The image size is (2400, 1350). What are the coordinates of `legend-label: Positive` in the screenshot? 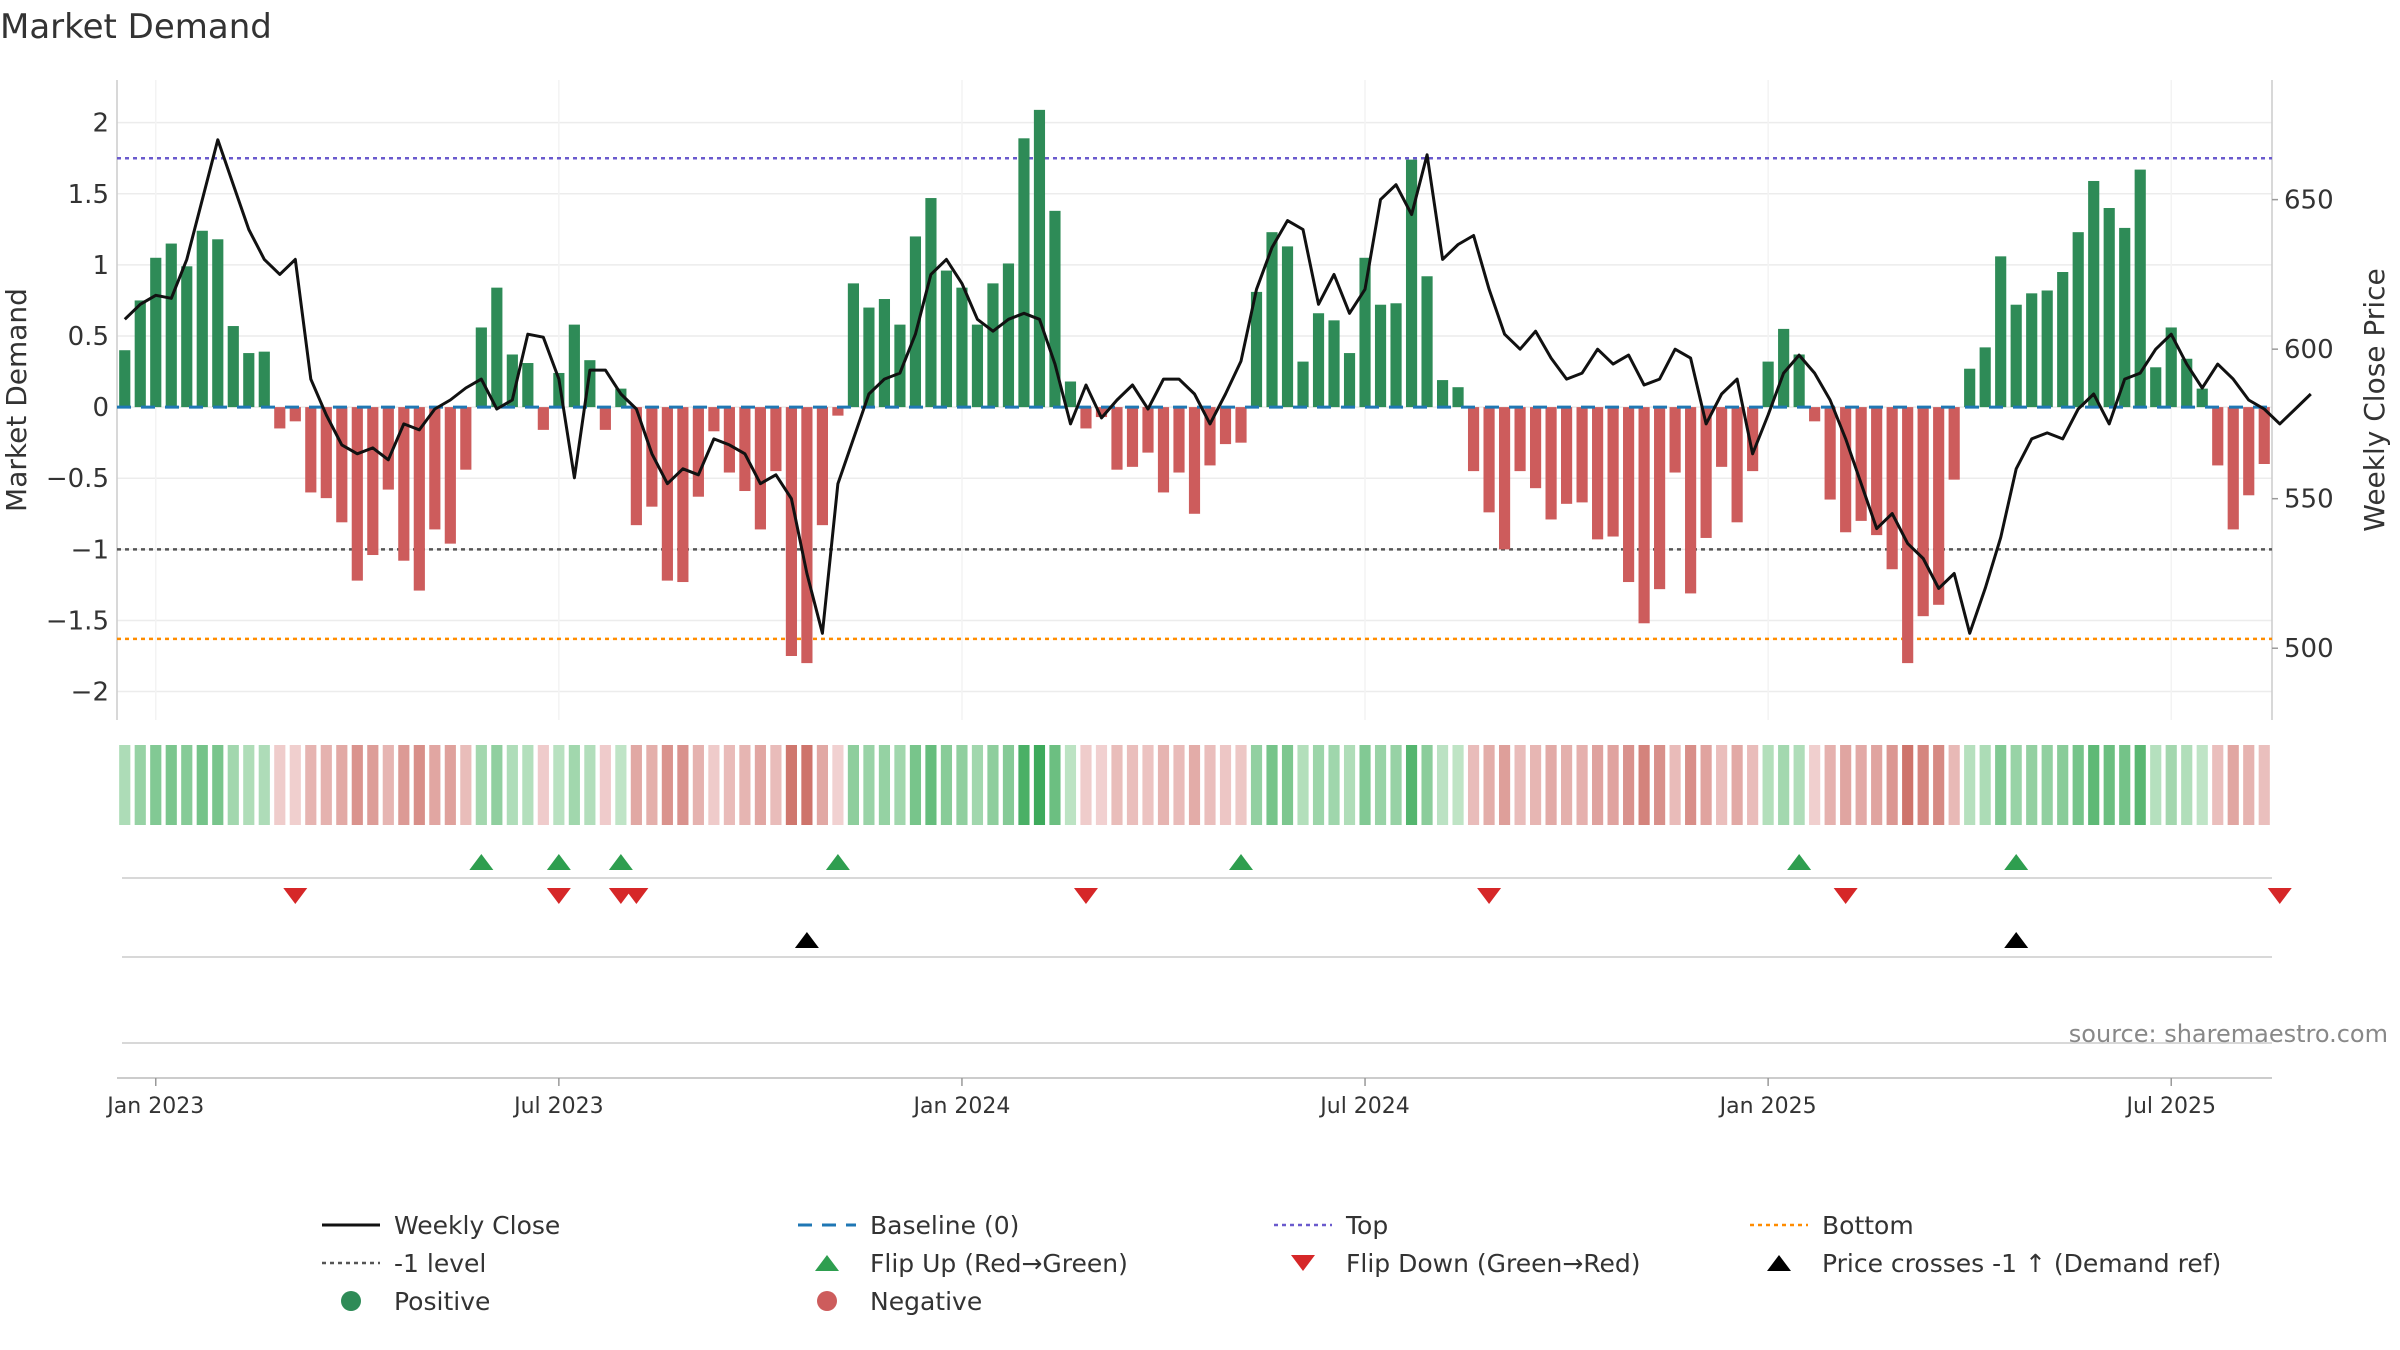 It's located at (442, 1301).